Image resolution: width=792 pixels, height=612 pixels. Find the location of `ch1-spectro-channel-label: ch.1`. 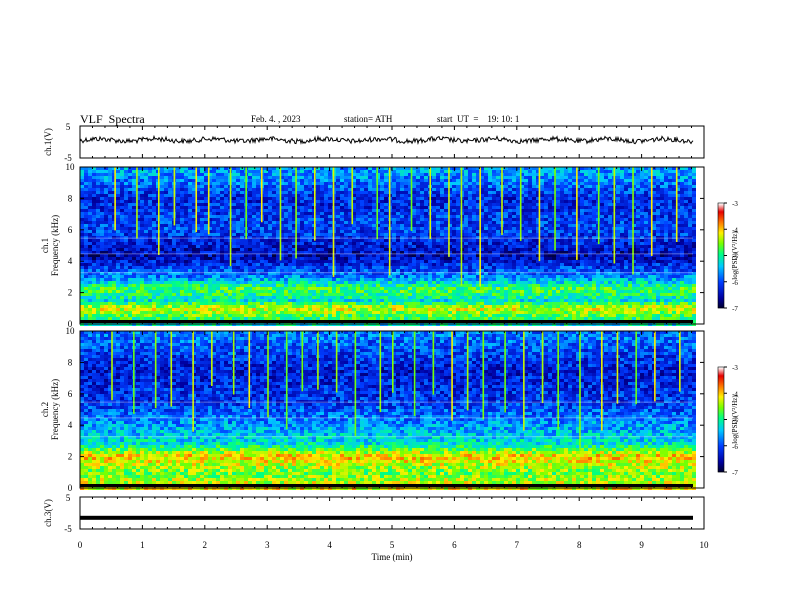

ch1-spectro-channel-label: ch.1 is located at coordinates (45, 245).